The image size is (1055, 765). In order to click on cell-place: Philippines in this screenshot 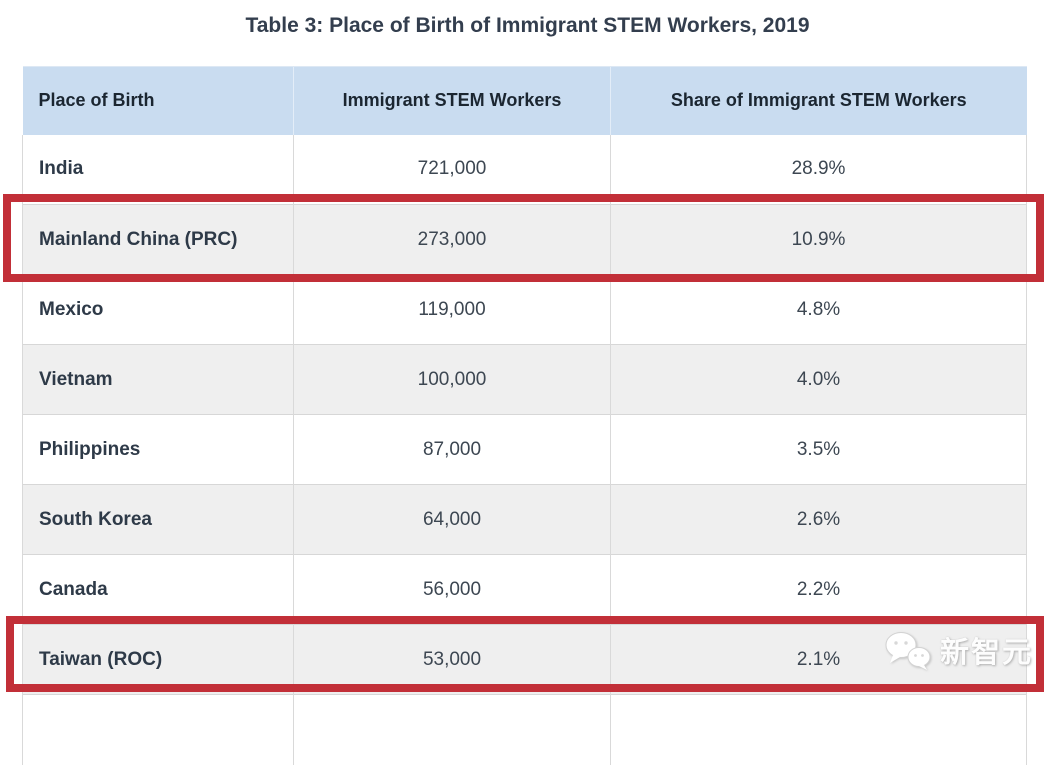, I will do `click(158, 449)`.